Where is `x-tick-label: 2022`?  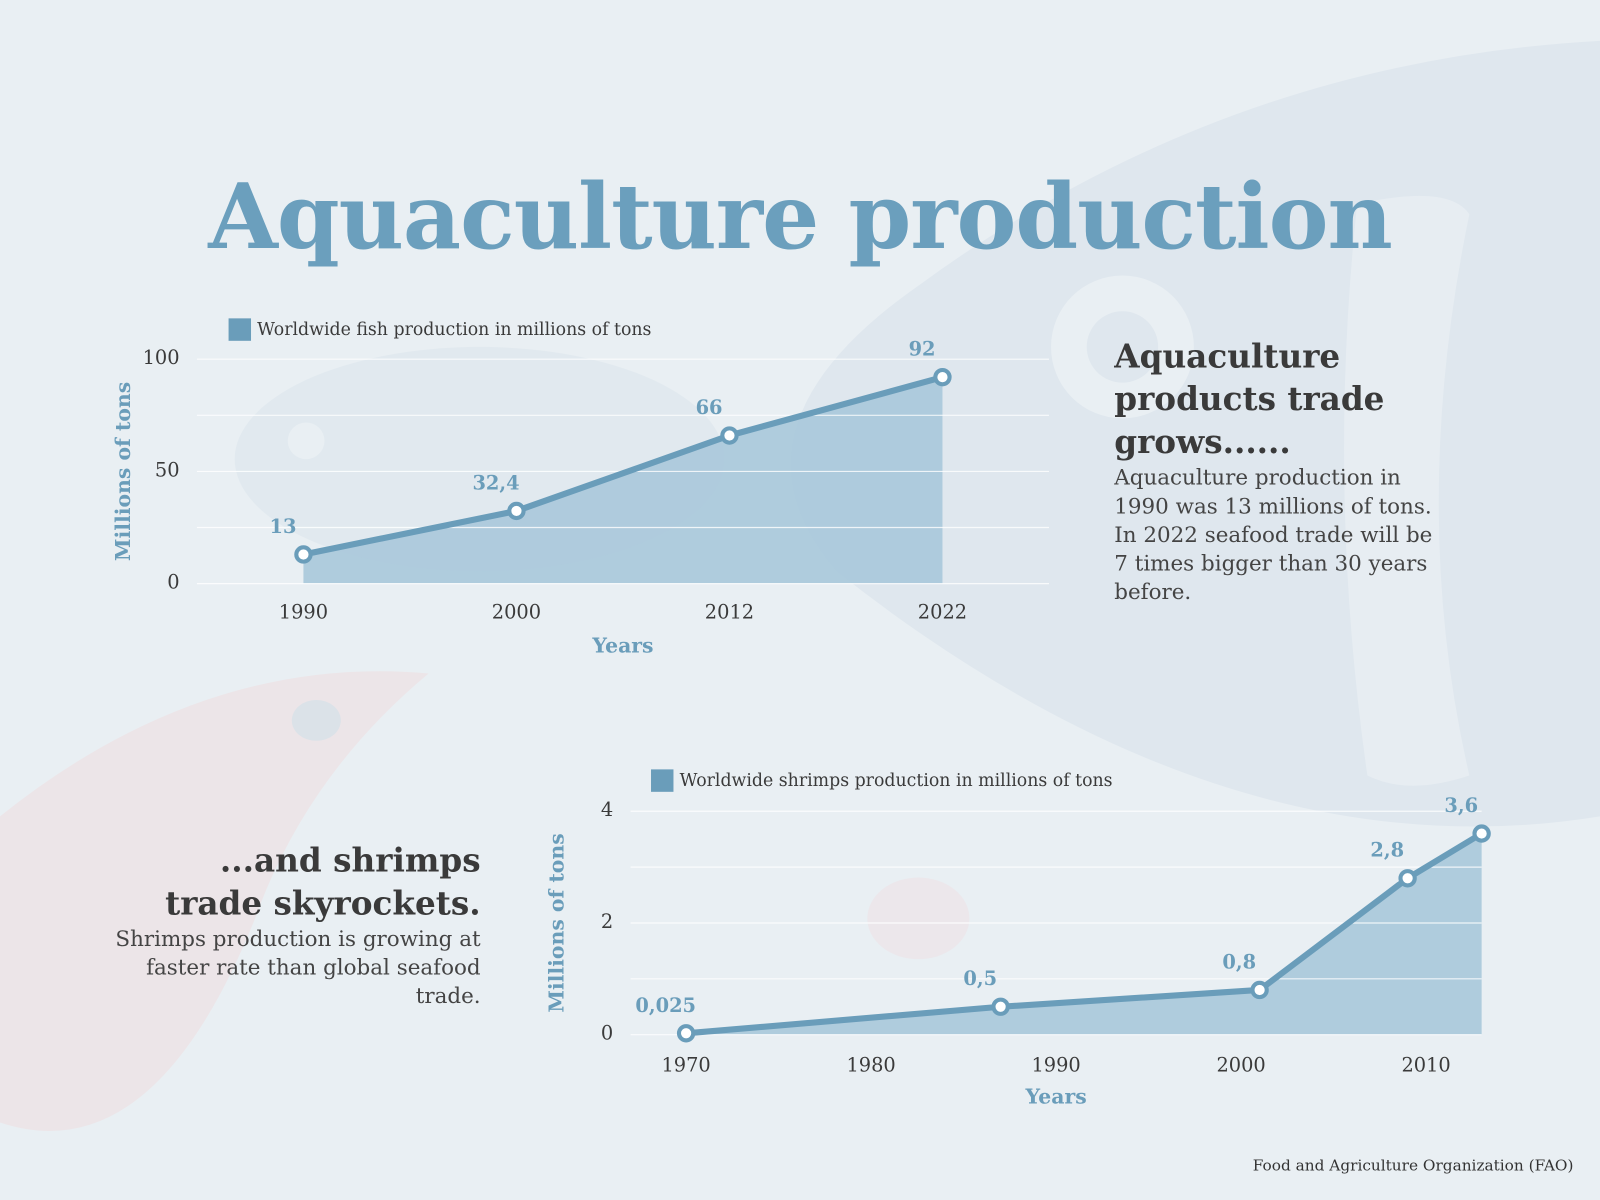 x-tick-label: 2022 is located at coordinates (942, 611).